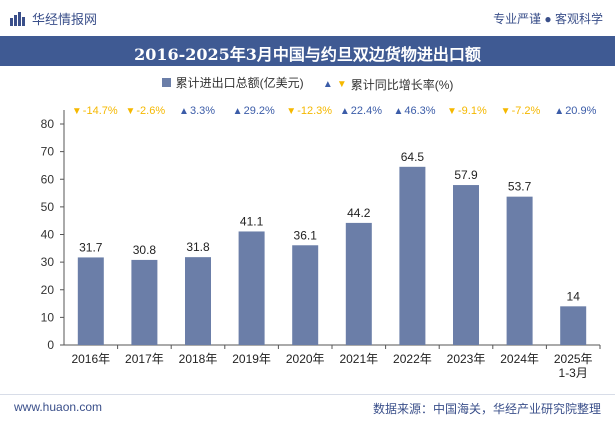  Describe the element at coordinates (466, 359) in the screenshot. I see `x-tick-label: 2023年` at that location.